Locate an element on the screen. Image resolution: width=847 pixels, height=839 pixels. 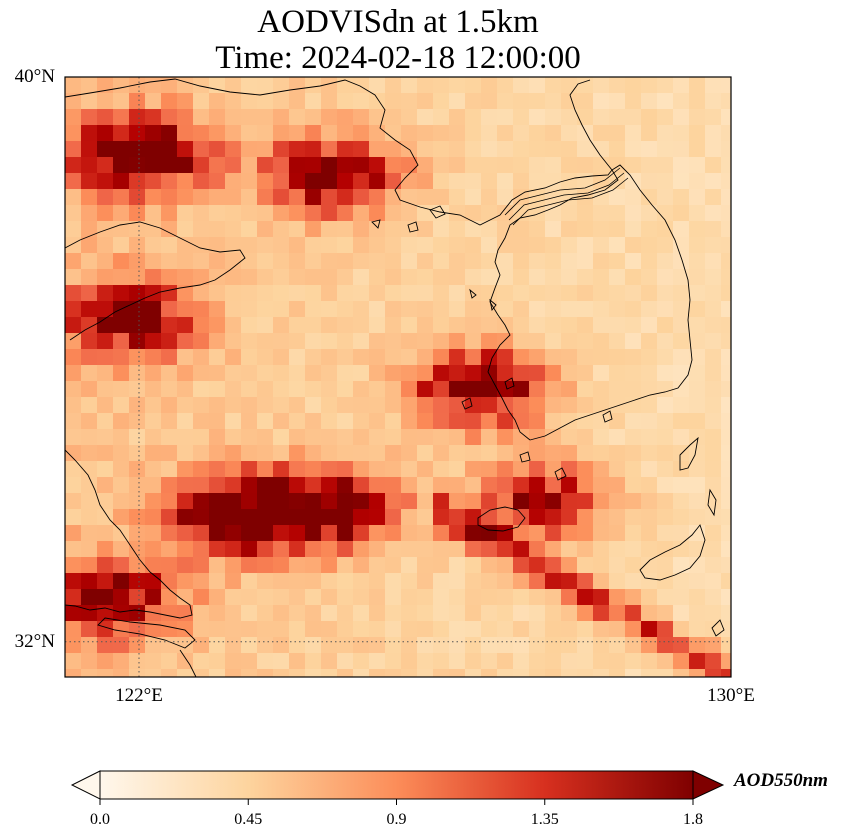
colorbar-min-extend is located at coordinates (85, 785).